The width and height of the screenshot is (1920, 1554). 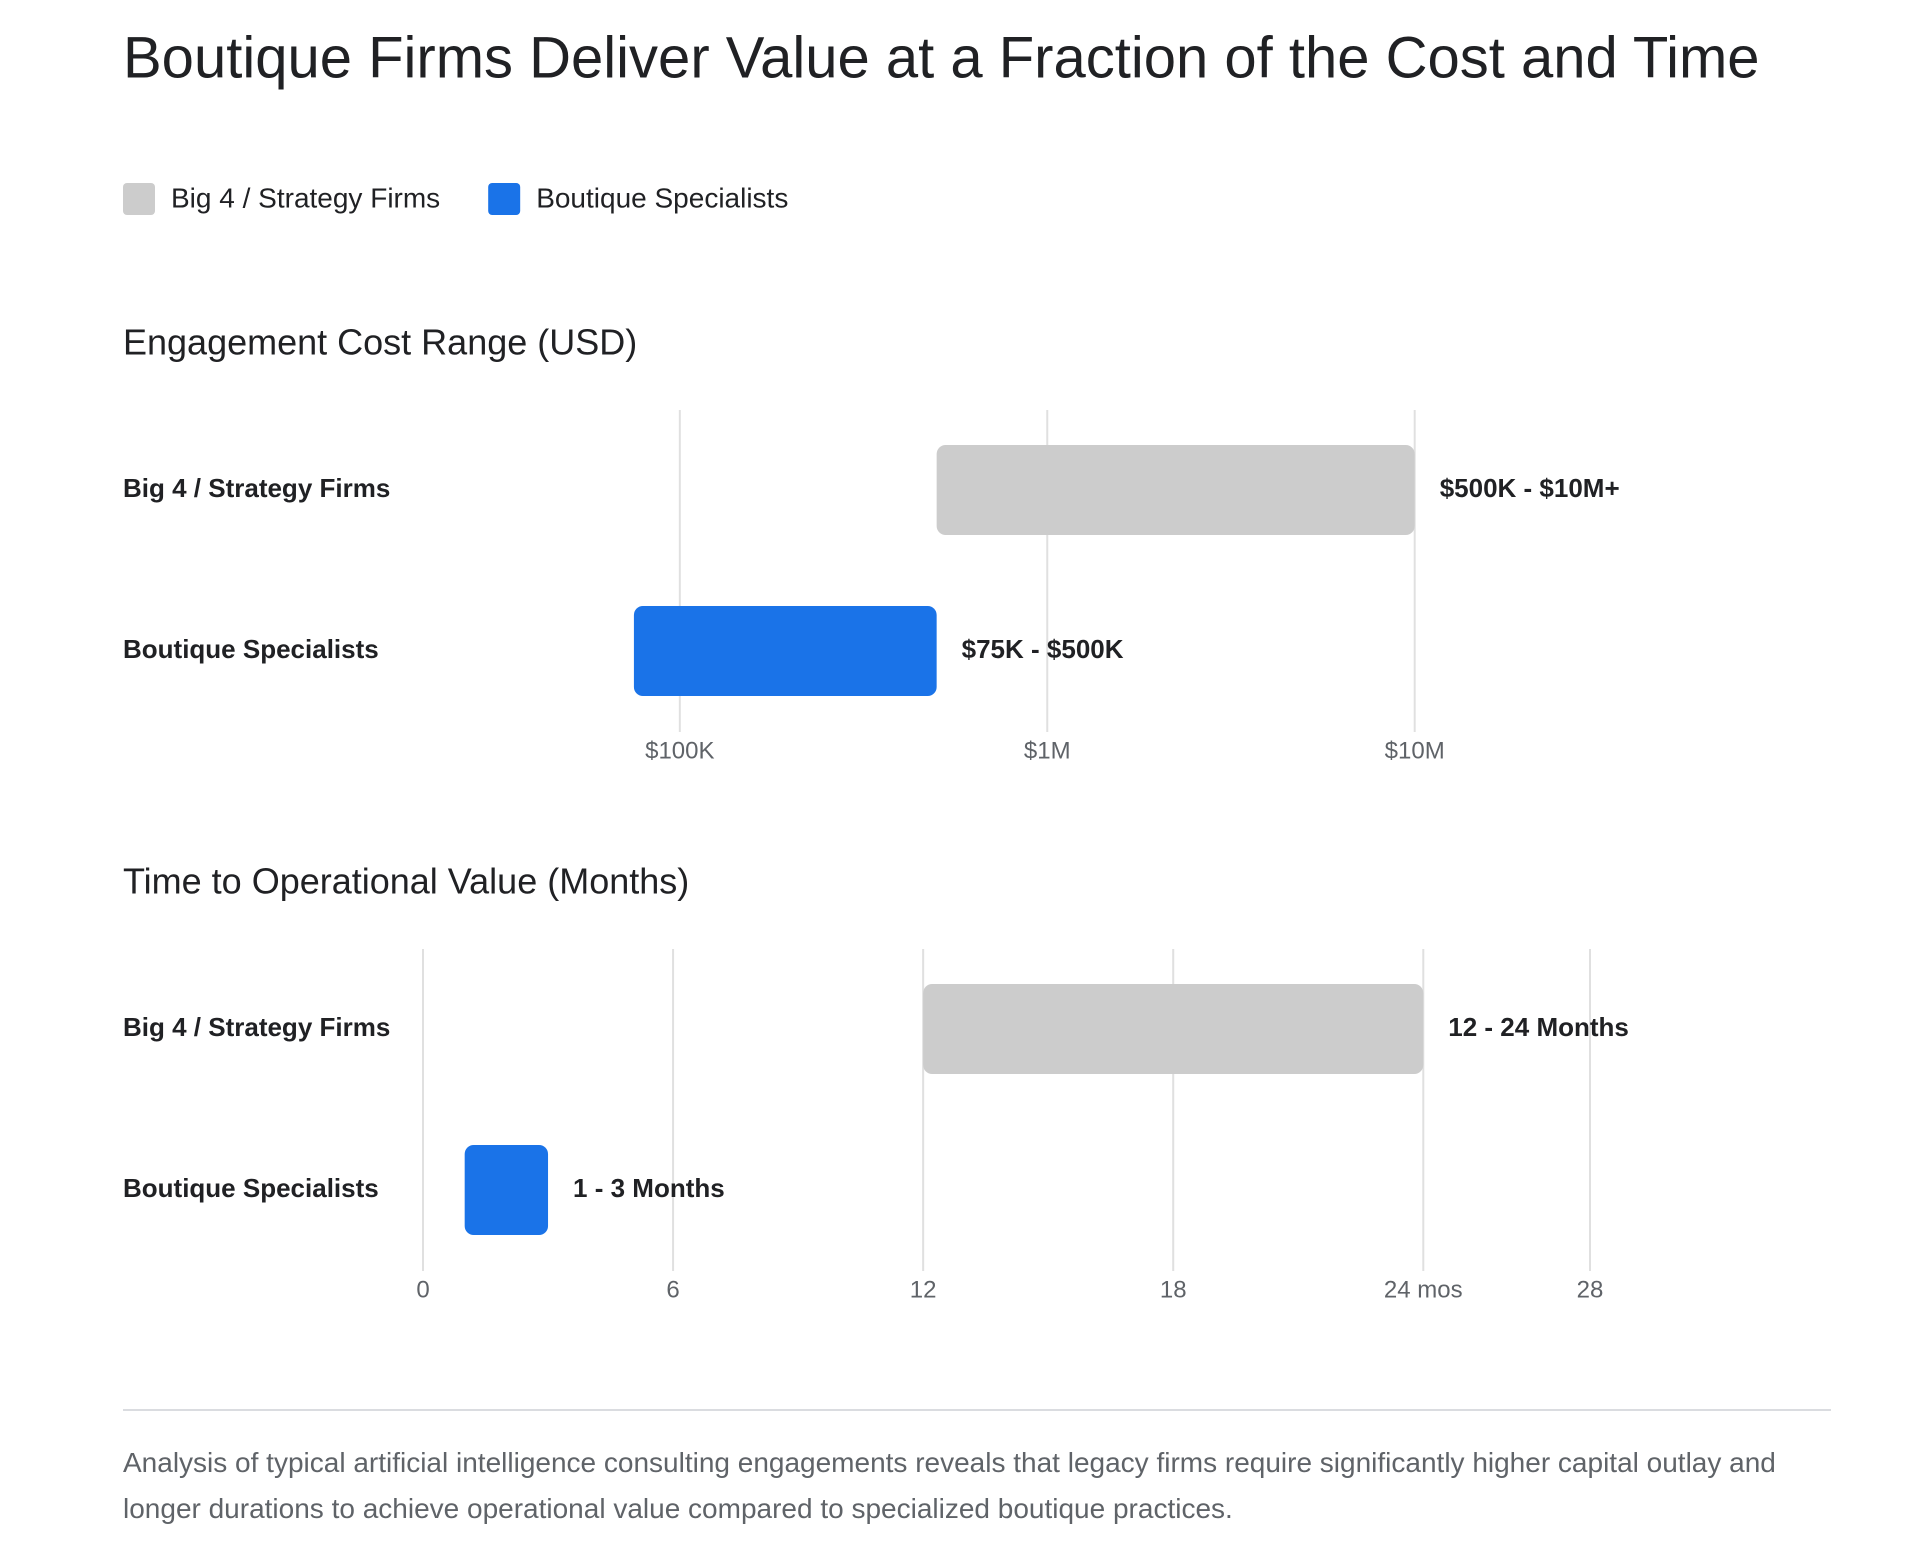 I want to click on x-tick-label: $100K, so click(x=679, y=750).